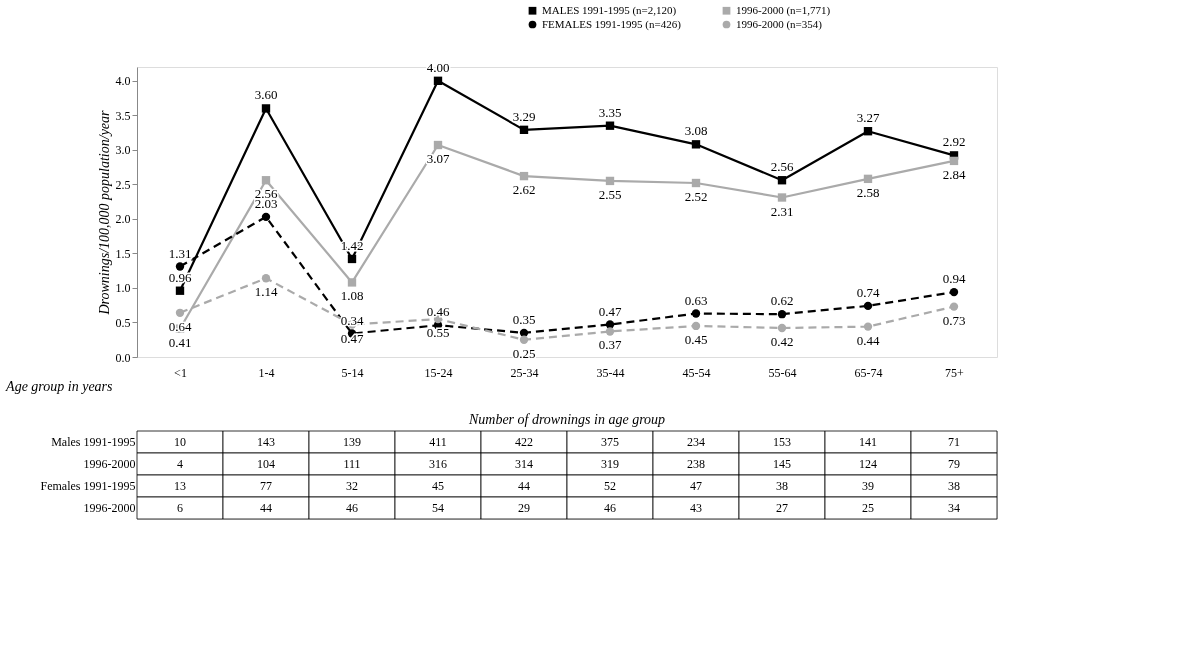 The image size is (1201, 656). I want to click on data-label: 0.73, so click(954, 320).